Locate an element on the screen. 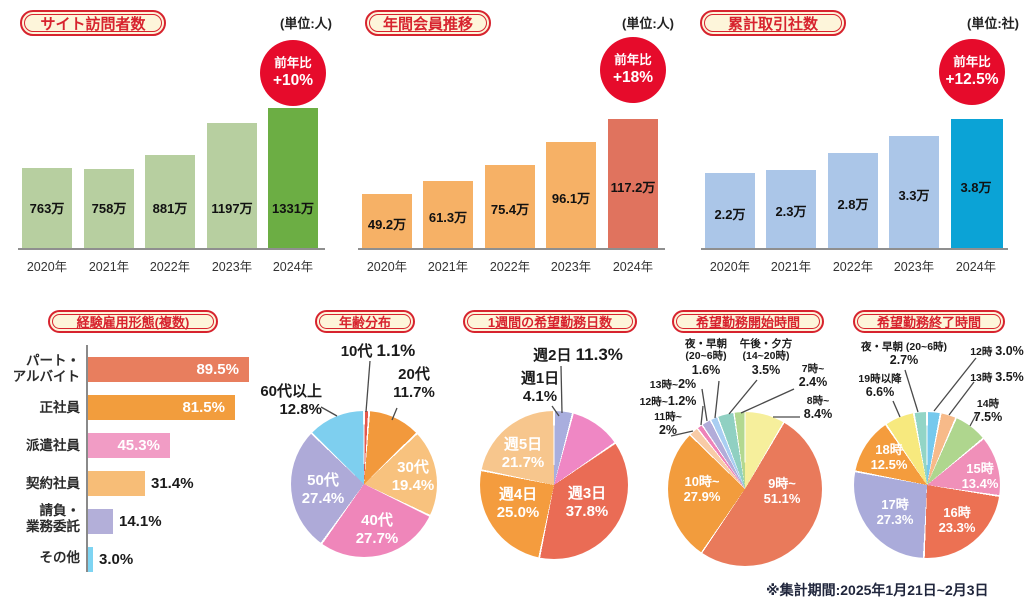 The height and width of the screenshot is (604, 1032). age-pie is located at coordinates (364, 484).